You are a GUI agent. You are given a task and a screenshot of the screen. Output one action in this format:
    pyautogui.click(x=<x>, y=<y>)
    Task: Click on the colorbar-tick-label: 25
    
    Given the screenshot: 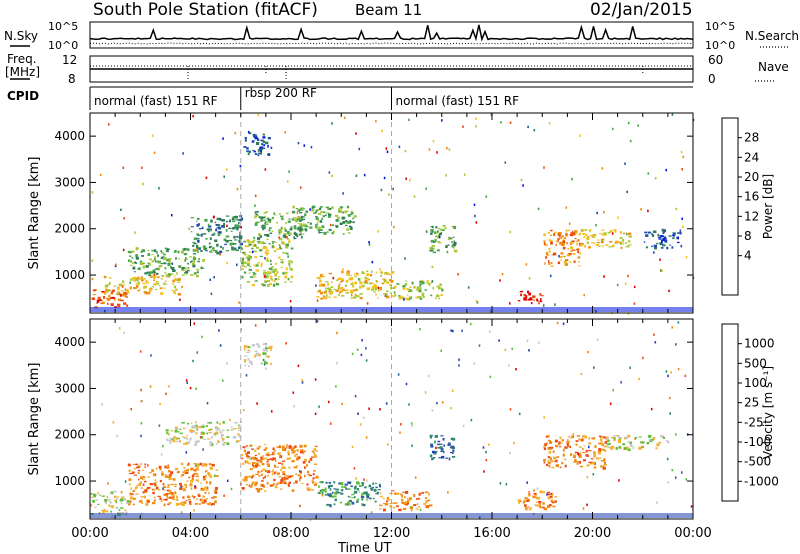 What is the action you would take?
    pyautogui.click(x=751, y=403)
    